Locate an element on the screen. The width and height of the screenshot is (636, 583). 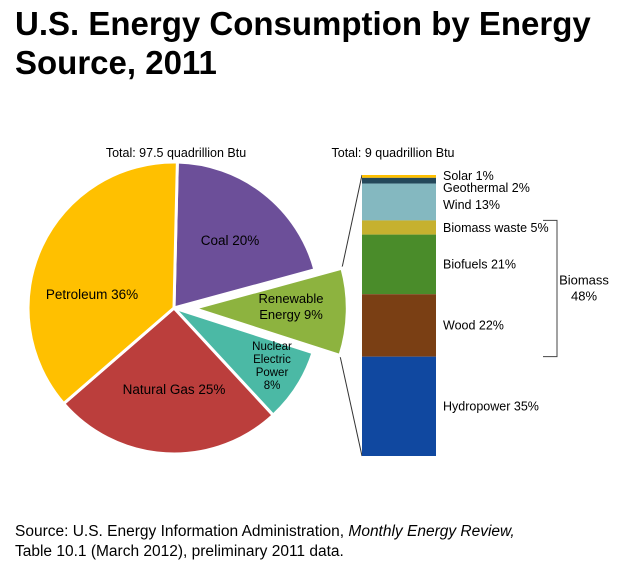
bar-label-biomass-waste: Biomass waste 5% is located at coordinates (496, 228).